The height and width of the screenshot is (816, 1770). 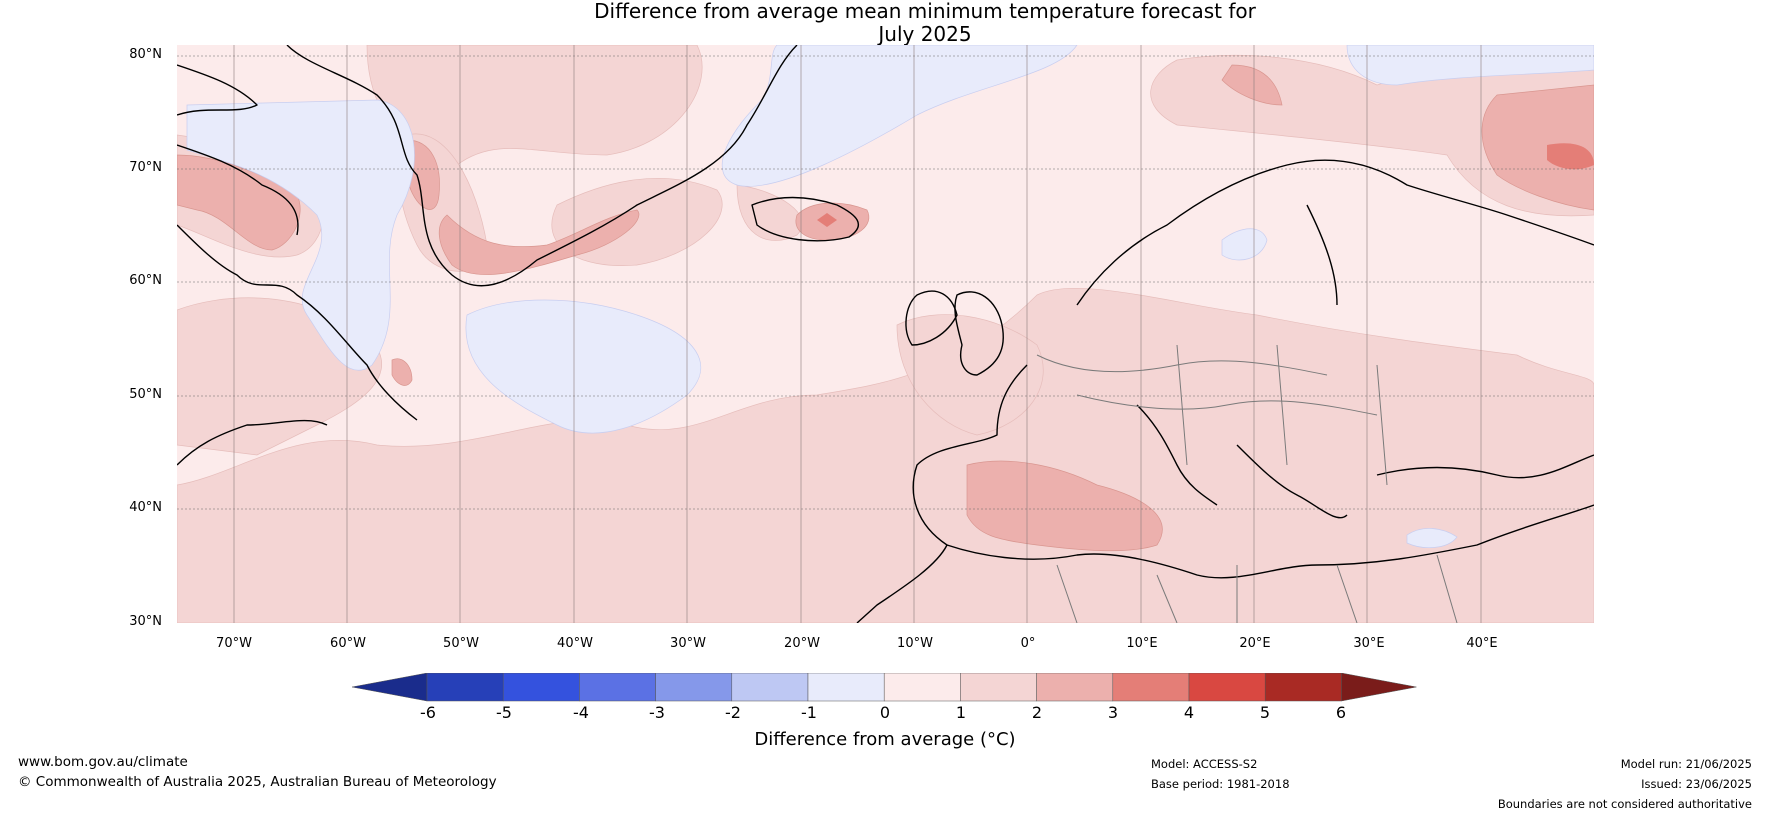 I want to click on colorbar-tick: 2, so click(x=1037, y=712).